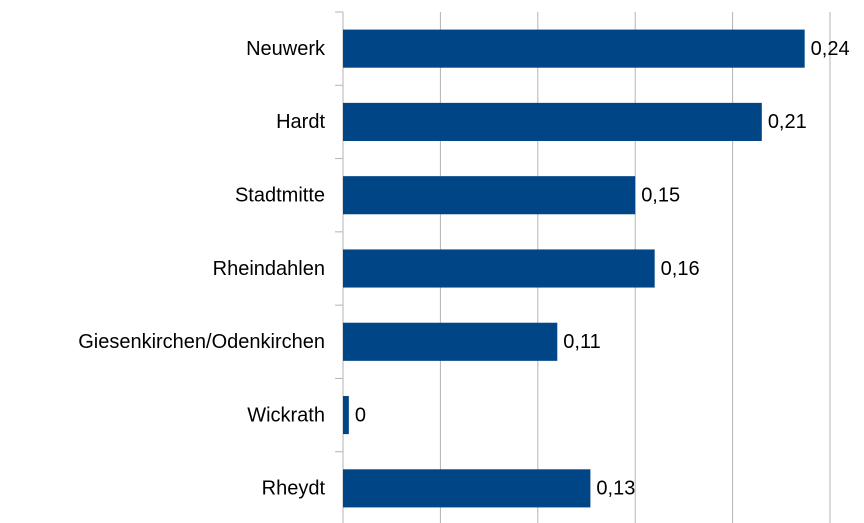  What do you see at coordinates (201, 342) in the screenshot?
I see `y-tick-label: Giesenkirchen/Odenkirchen` at bounding box center [201, 342].